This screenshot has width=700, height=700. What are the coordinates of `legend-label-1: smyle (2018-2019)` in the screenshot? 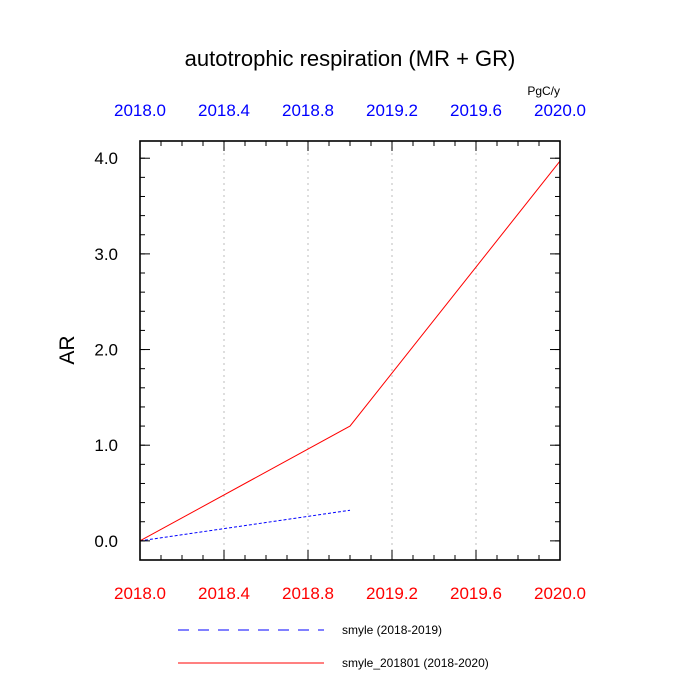 It's located at (392, 630).